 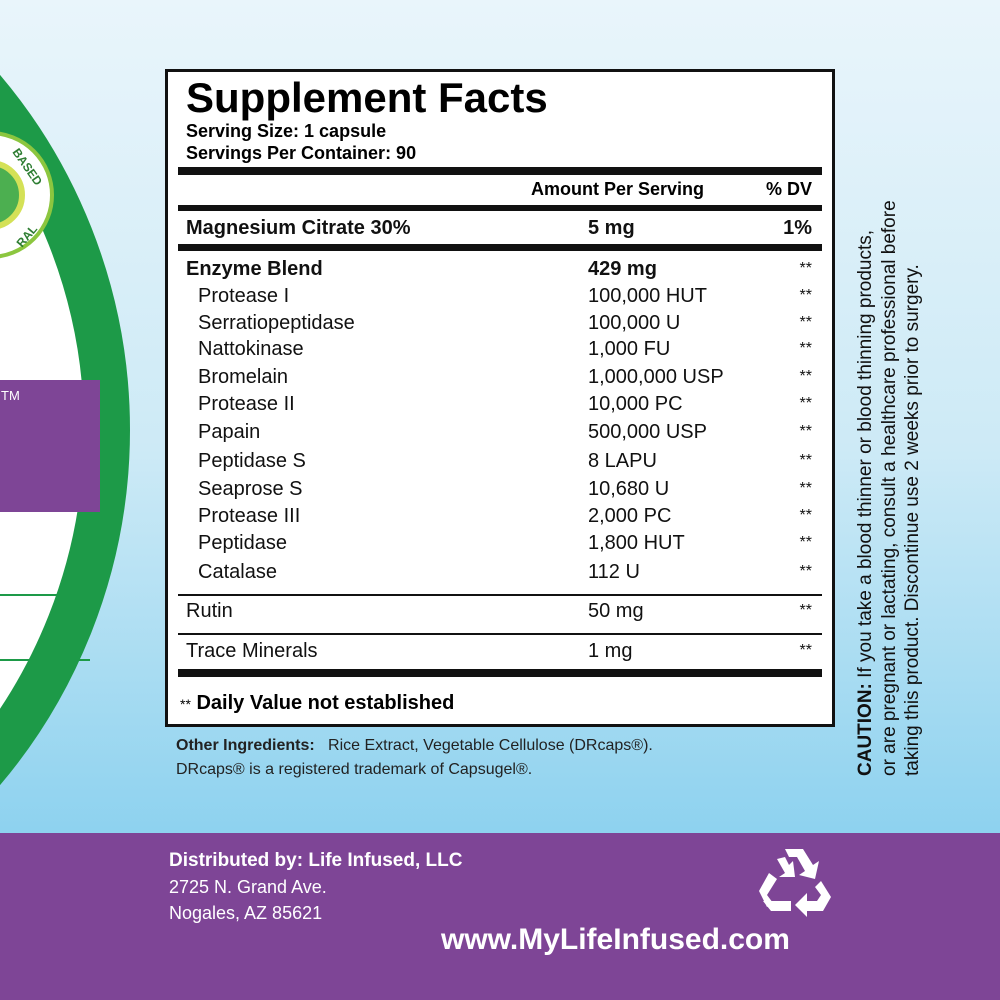 I want to click on nutrient-name: Enzyme Blend, so click(x=254, y=269).